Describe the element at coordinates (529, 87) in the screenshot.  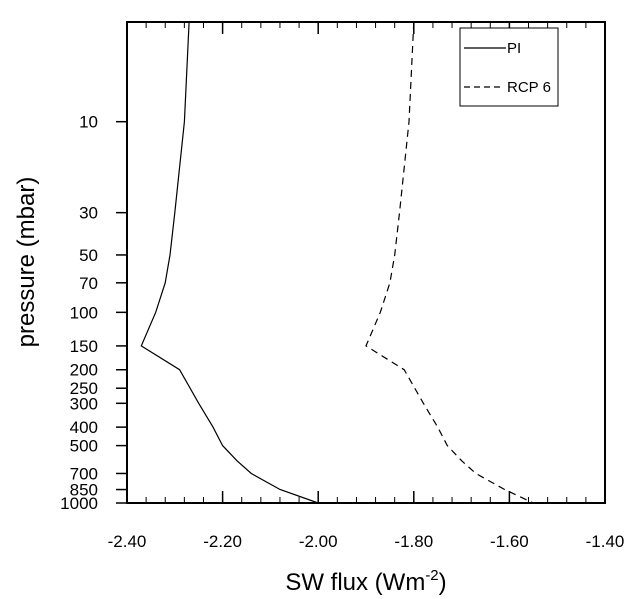
I see `legend-label-rcp6: RCP 6` at that location.